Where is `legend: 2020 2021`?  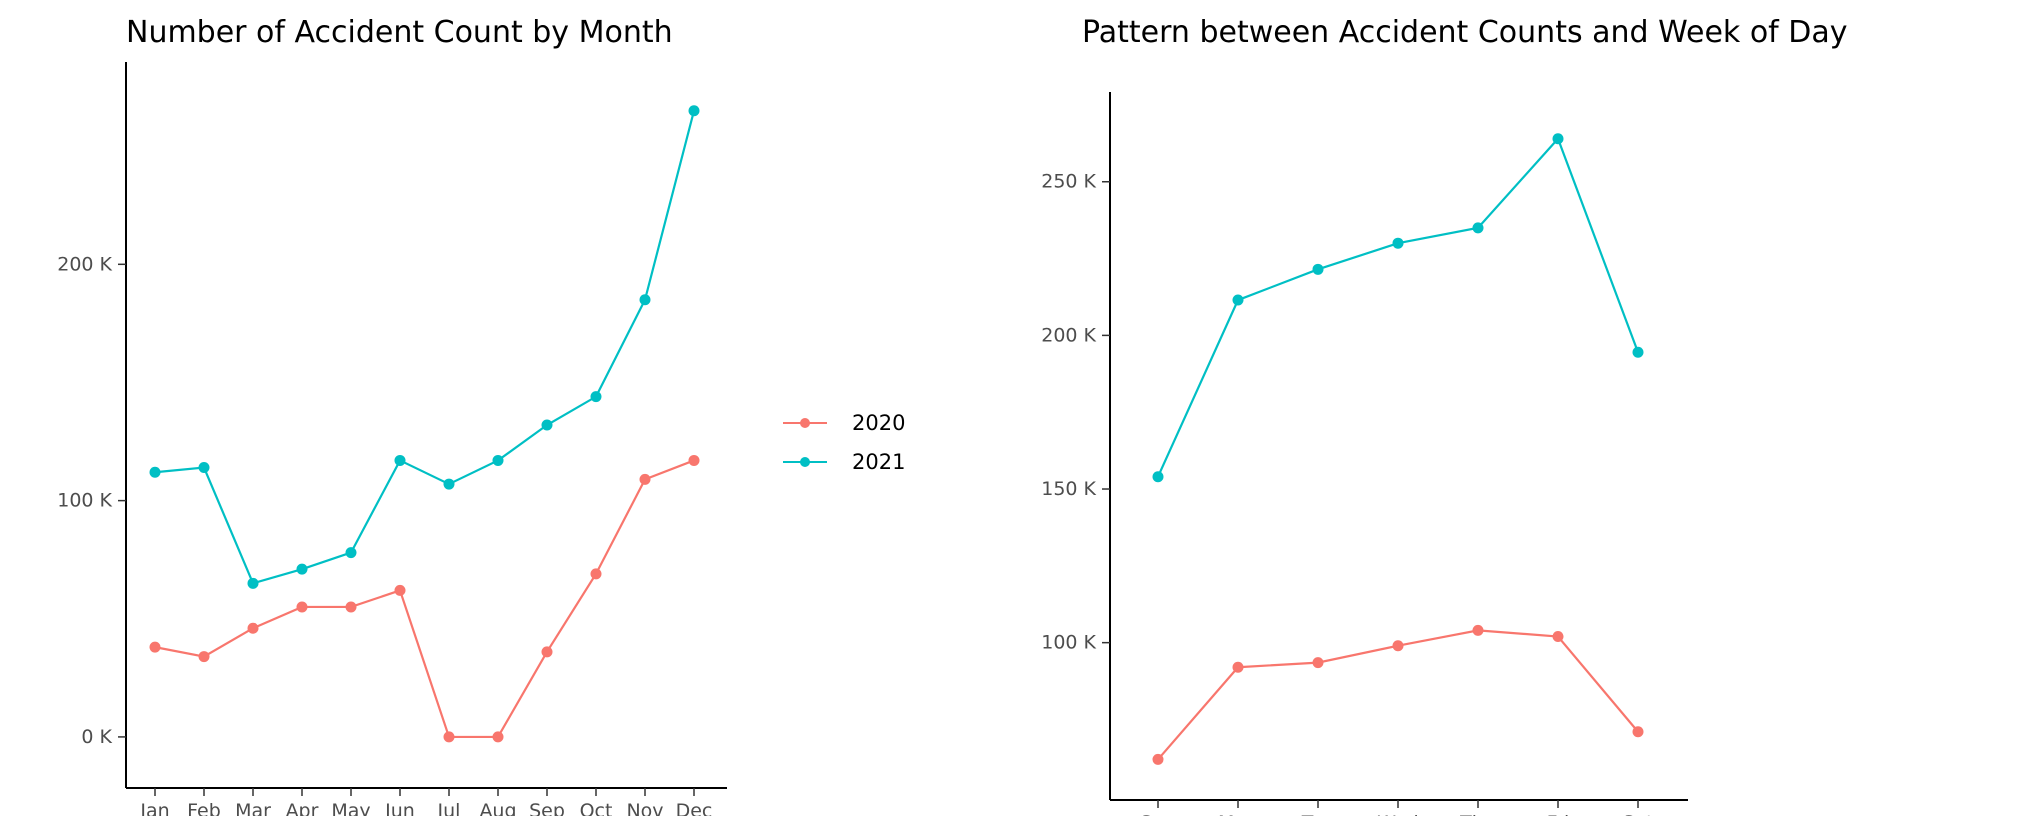
legend: 2020 2021 is located at coordinates (844, 442).